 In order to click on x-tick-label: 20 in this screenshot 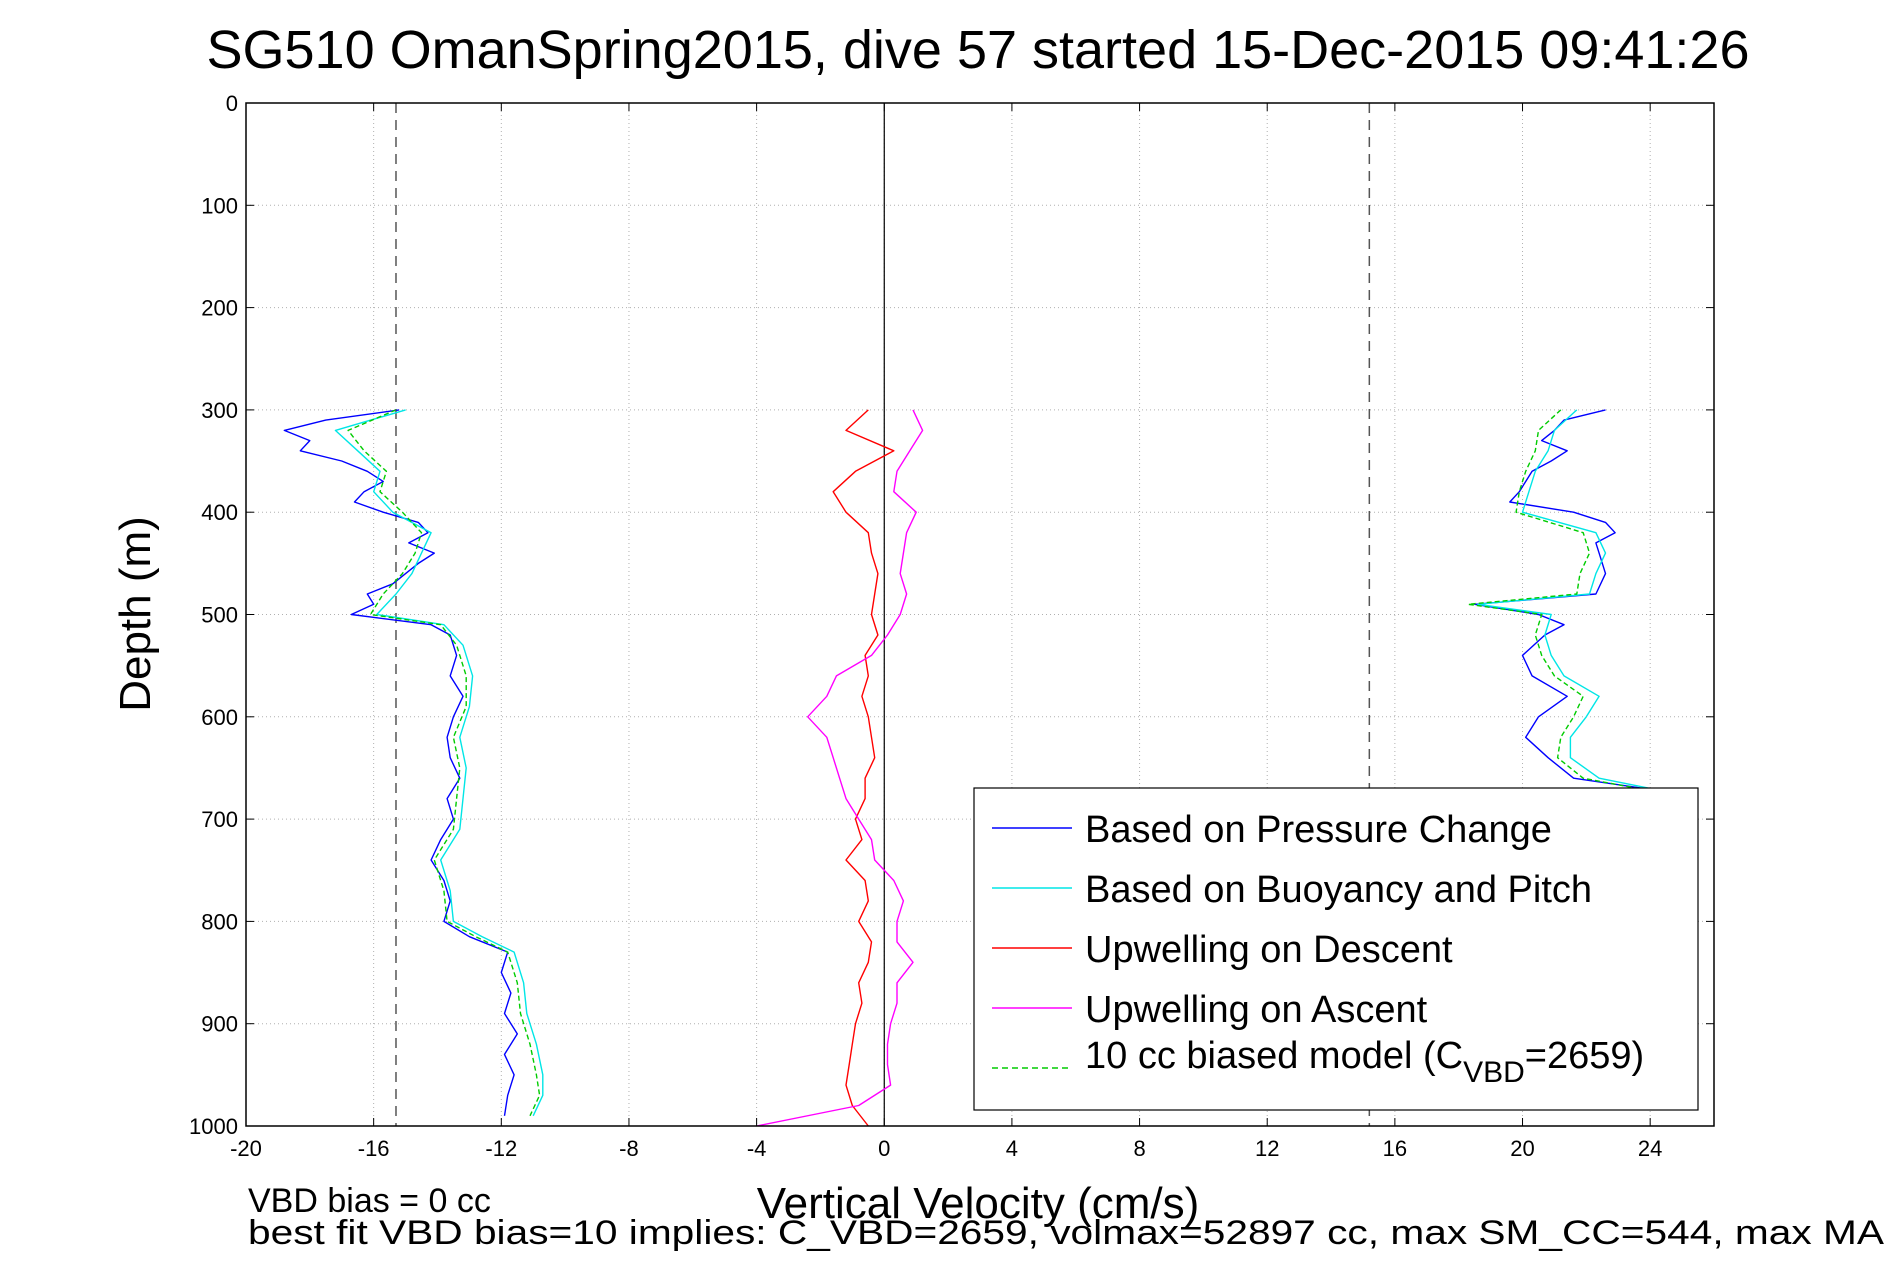, I will do `click(1522, 1148)`.